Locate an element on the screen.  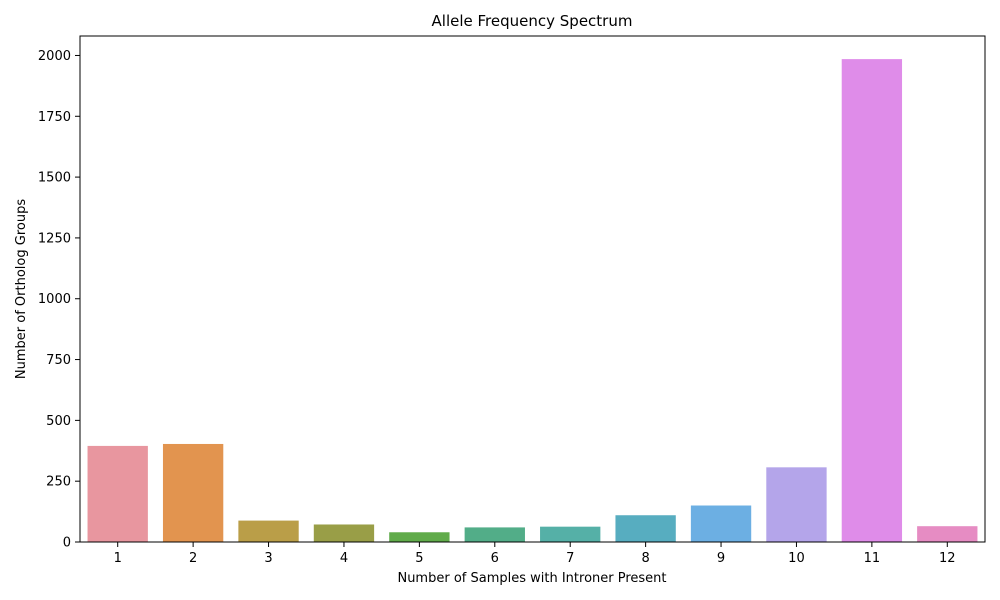
x-axis-label: Number of Samples with Introner Present is located at coordinates (531, 578).